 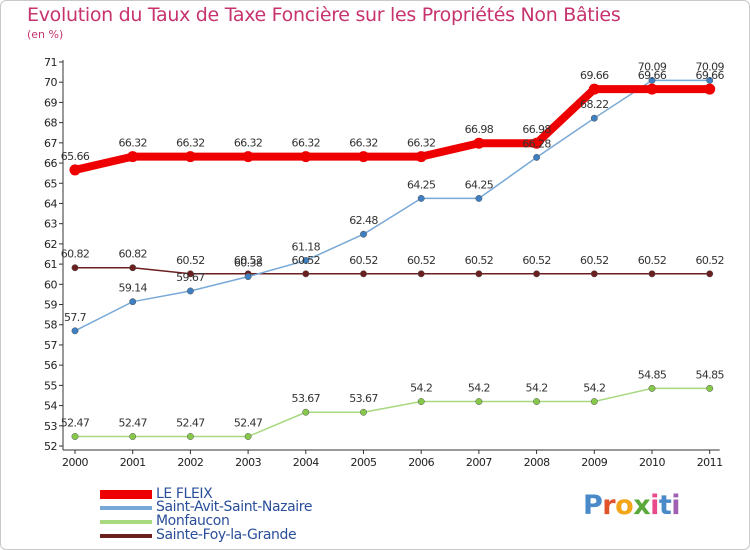 I want to click on logo-letter: x, so click(x=642, y=505).